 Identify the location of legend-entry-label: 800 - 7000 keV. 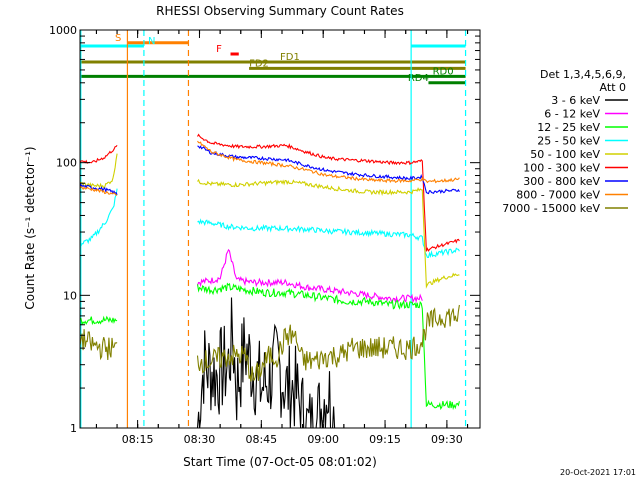
(558, 195).